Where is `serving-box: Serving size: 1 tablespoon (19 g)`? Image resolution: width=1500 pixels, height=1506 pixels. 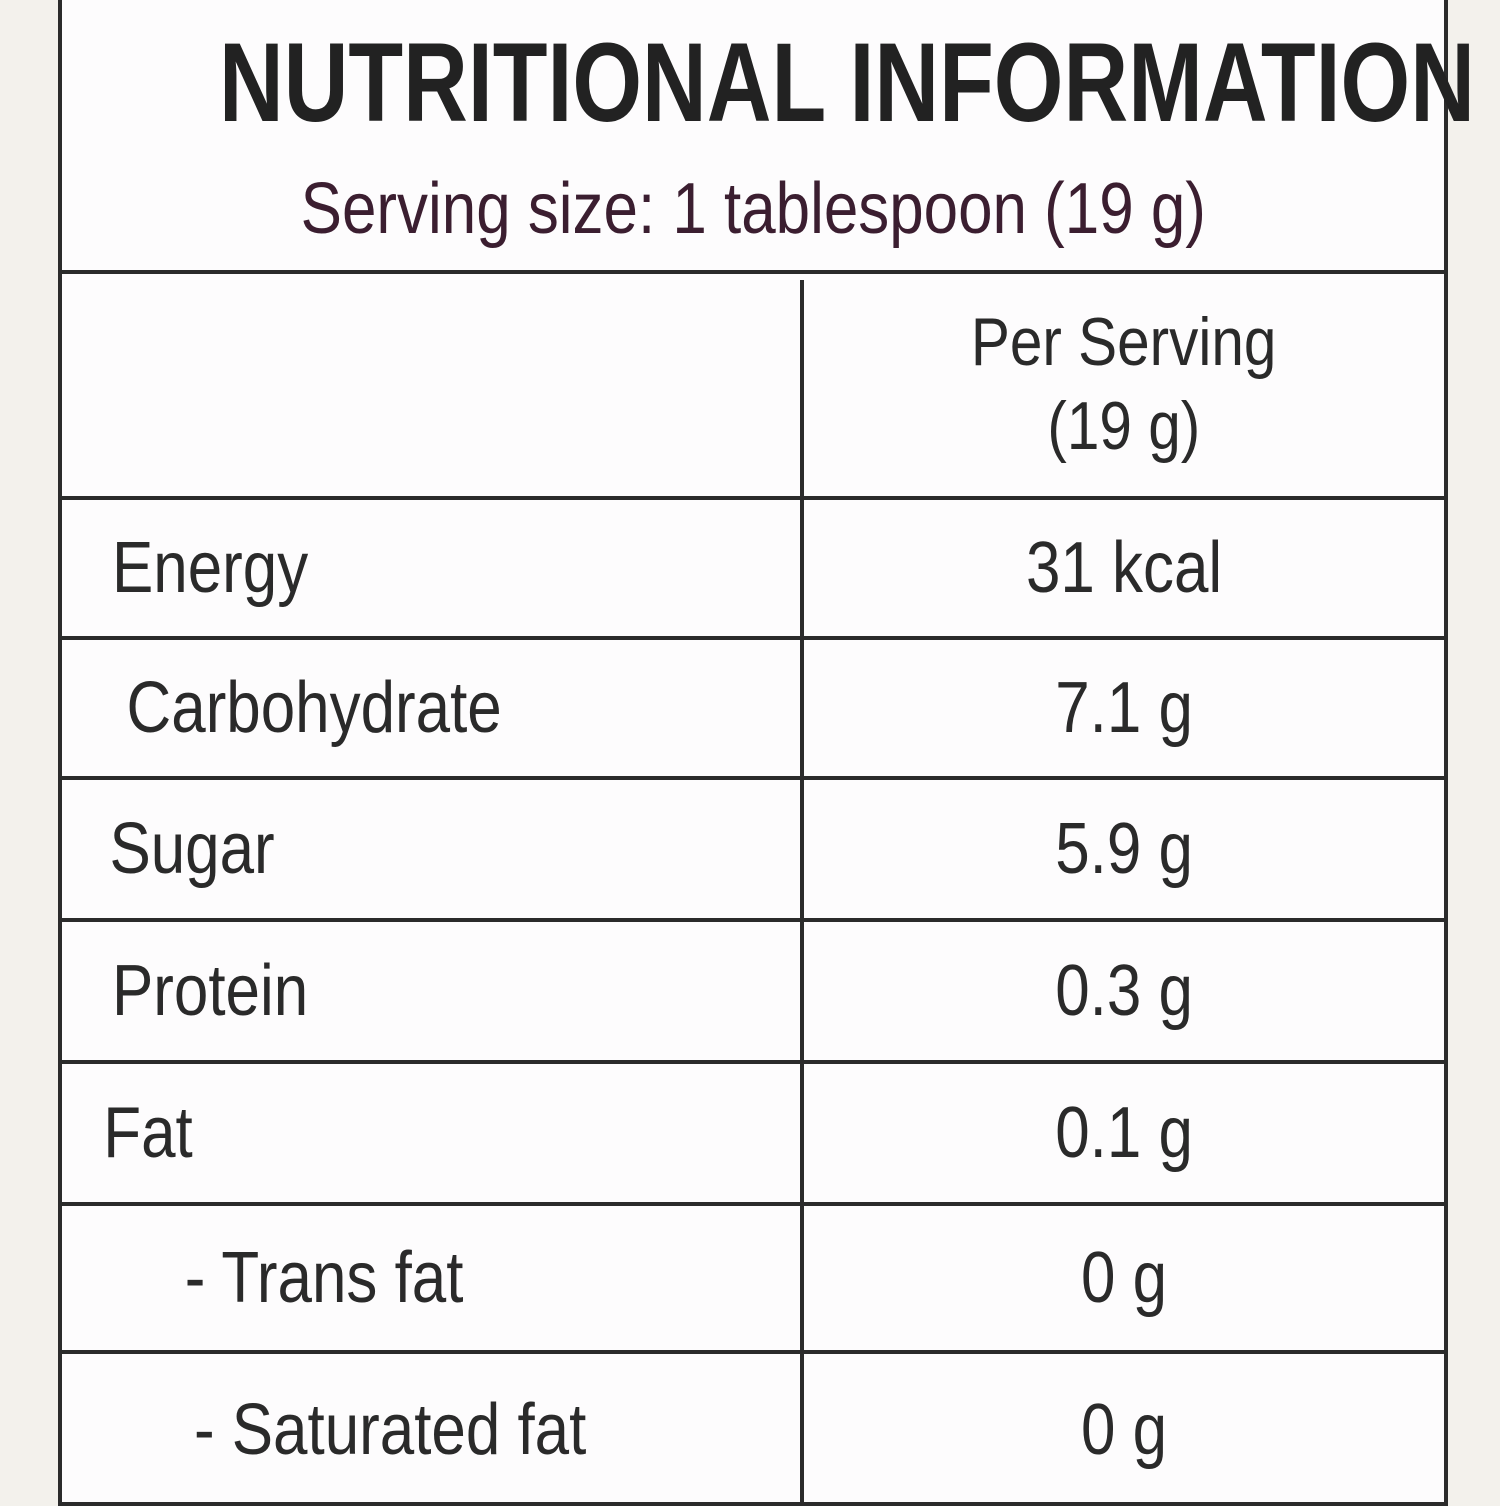 serving-box: Serving size: 1 tablespoon (19 g) is located at coordinates (753, 209).